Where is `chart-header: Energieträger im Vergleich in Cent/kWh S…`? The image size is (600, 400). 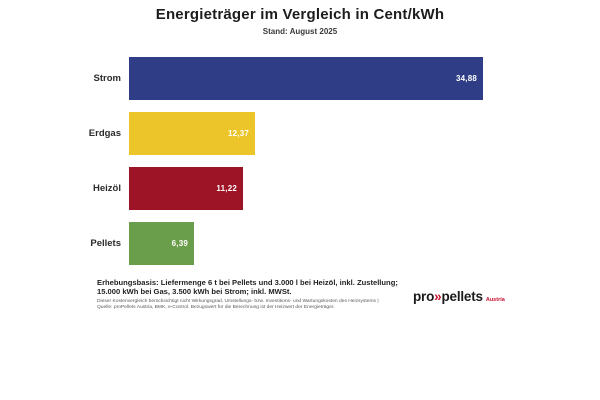 chart-header: Energieträger im Vergleich in Cent/kWh S… is located at coordinates (300, 21).